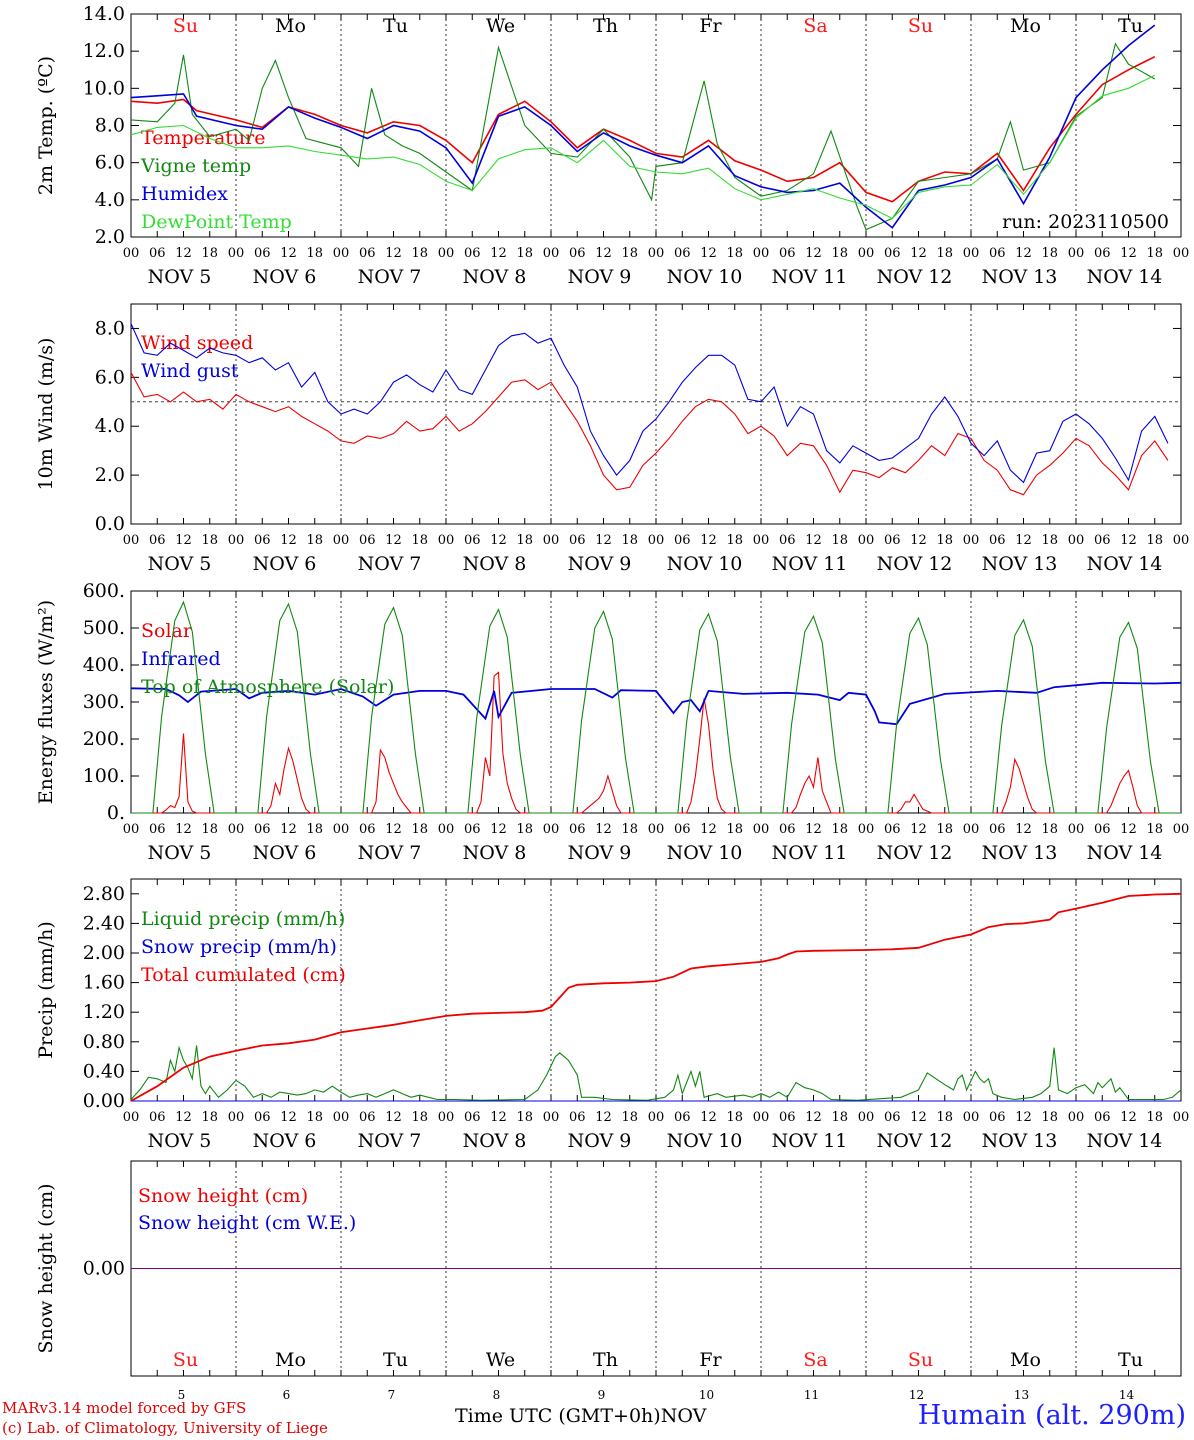  What do you see at coordinates (104, 14) in the screenshot?
I see `y-tick-label: 14.0` at bounding box center [104, 14].